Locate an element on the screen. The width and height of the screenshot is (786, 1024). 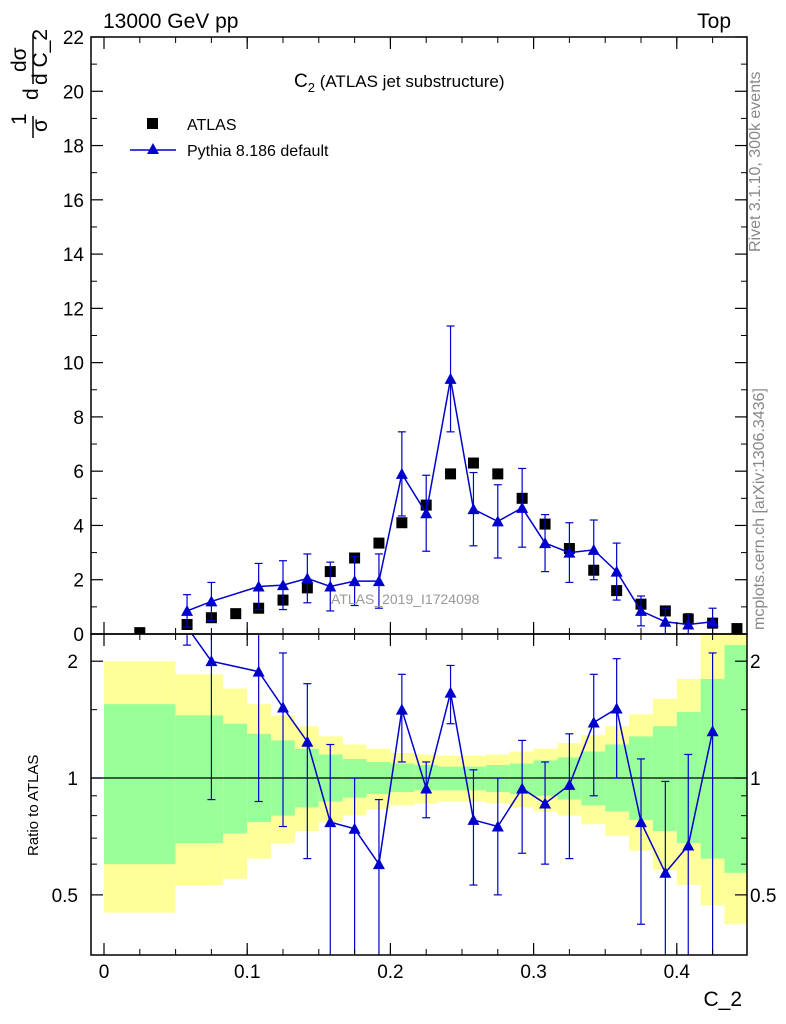
xtick-label: 0.3 is located at coordinates (533, 972).